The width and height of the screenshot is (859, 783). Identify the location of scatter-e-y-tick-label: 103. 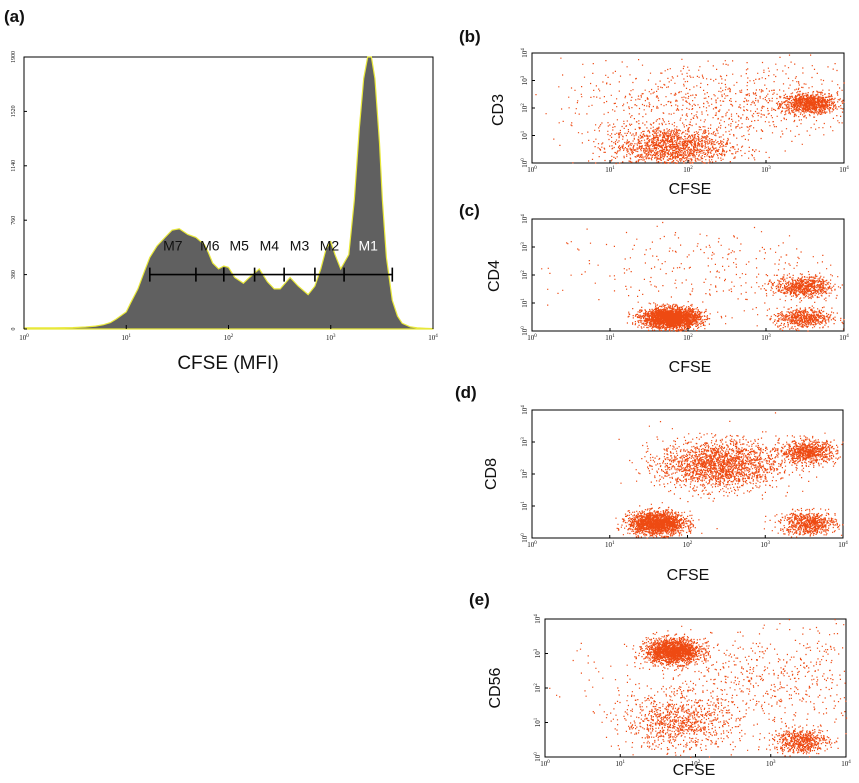
(538, 653).